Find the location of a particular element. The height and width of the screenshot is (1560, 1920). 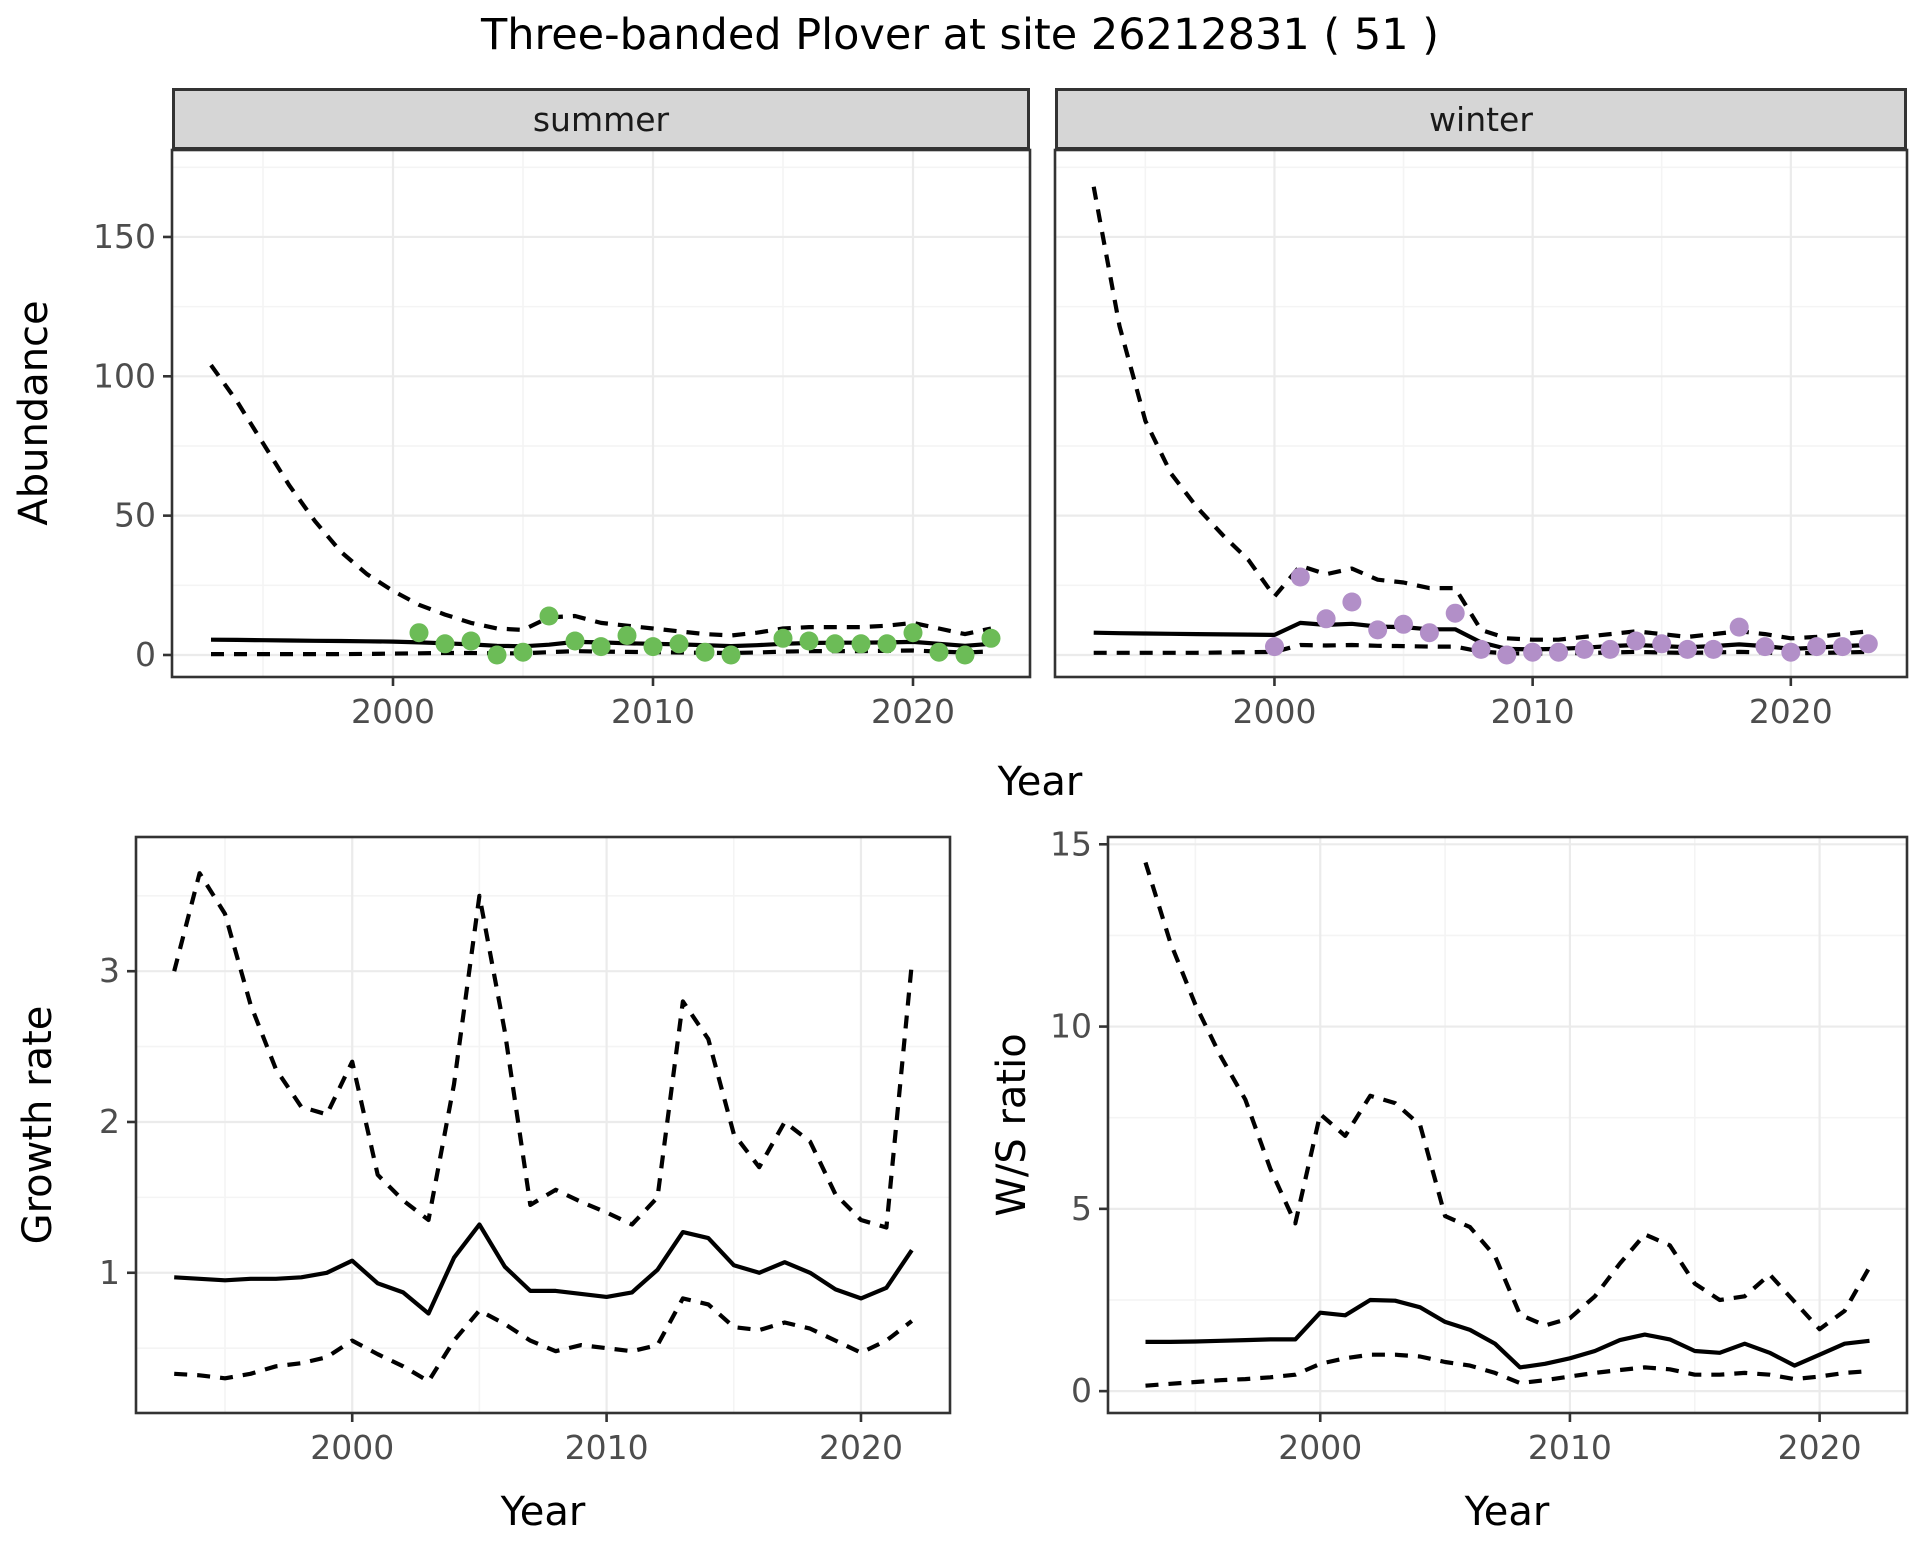

facet-strip-winter-label: winter is located at coordinates (1481, 119).